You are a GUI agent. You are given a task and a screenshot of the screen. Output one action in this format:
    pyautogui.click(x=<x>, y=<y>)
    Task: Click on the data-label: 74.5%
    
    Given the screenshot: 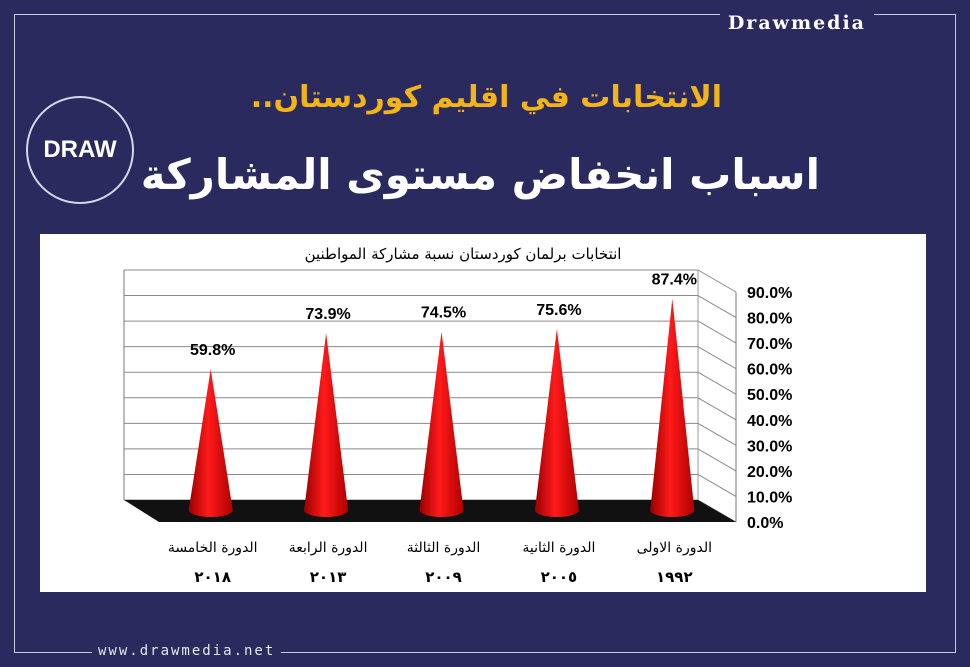 What is the action you would take?
    pyautogui.click(x=443, y=313)
    